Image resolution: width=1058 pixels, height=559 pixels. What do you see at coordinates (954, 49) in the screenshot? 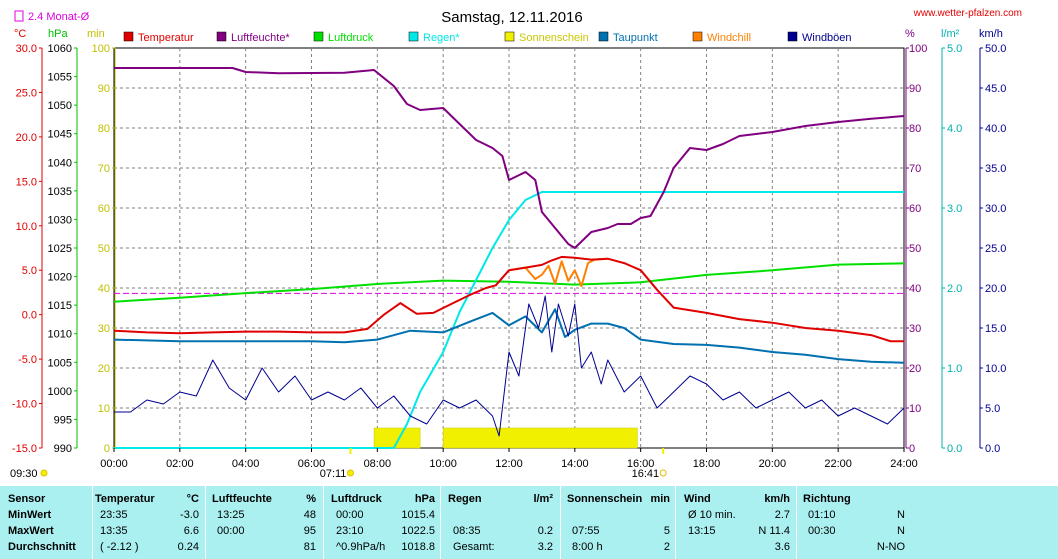
I see `rain-tick-label: 5.0` at bounding box center [954, 49].